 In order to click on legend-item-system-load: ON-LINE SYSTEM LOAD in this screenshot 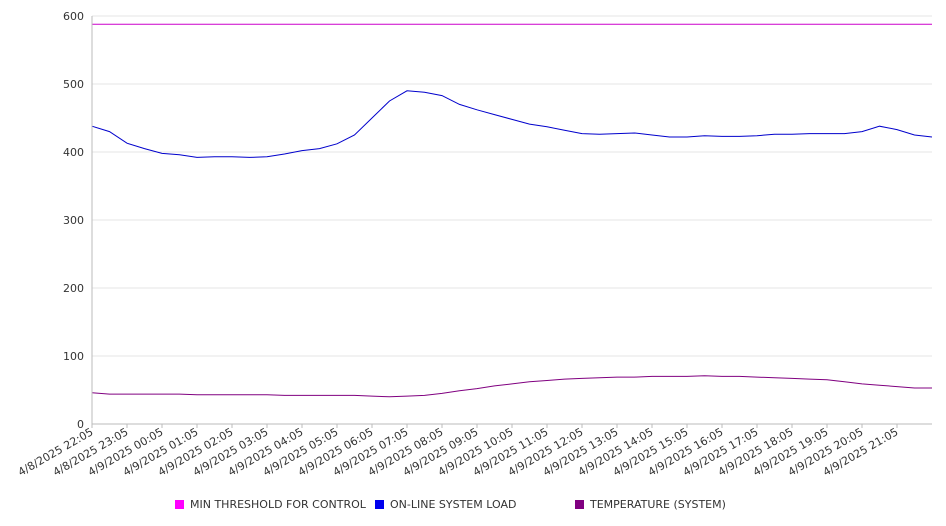, I will do `click(445, 504)`.